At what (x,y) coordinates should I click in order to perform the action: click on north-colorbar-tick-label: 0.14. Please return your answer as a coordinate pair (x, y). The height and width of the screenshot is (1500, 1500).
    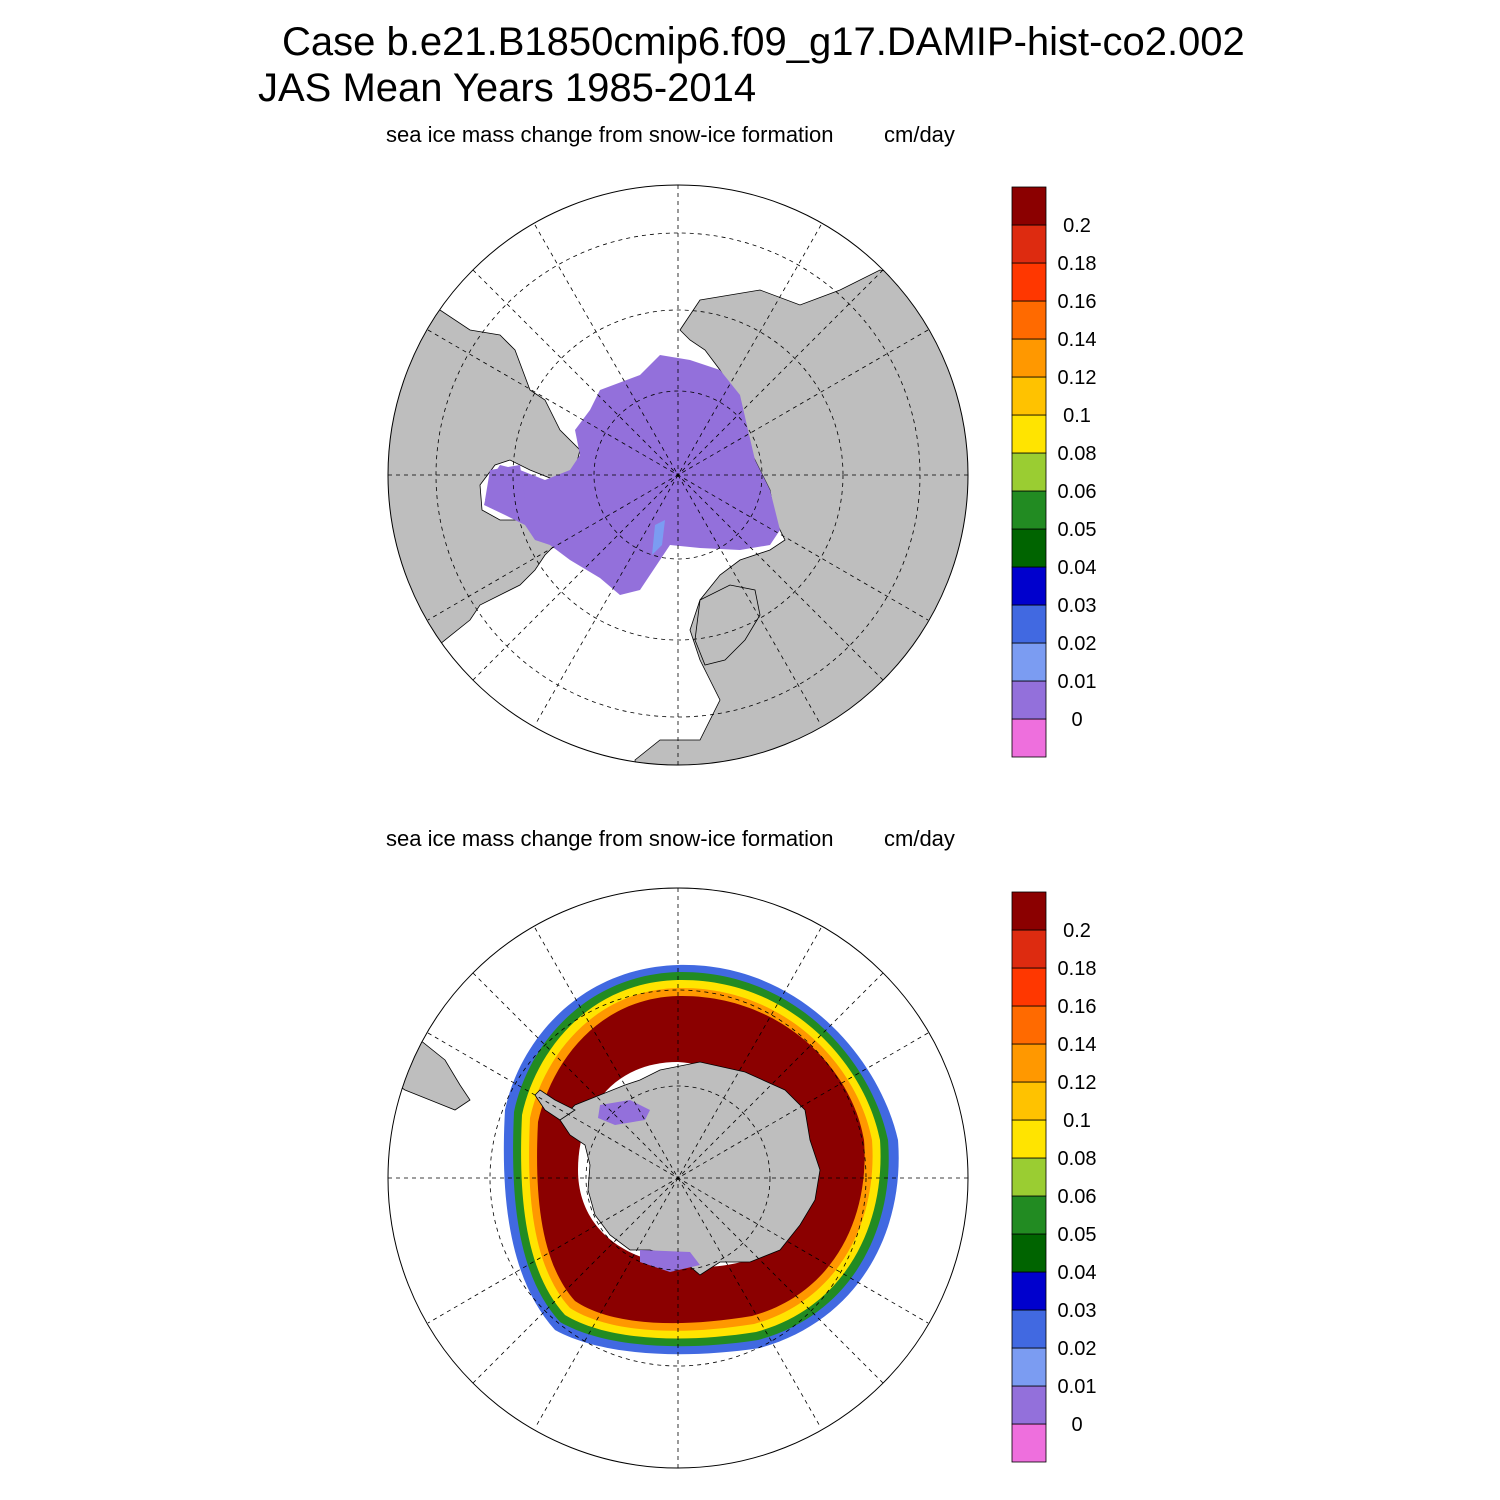
    Looking at the image, I should click on (1077, 340).